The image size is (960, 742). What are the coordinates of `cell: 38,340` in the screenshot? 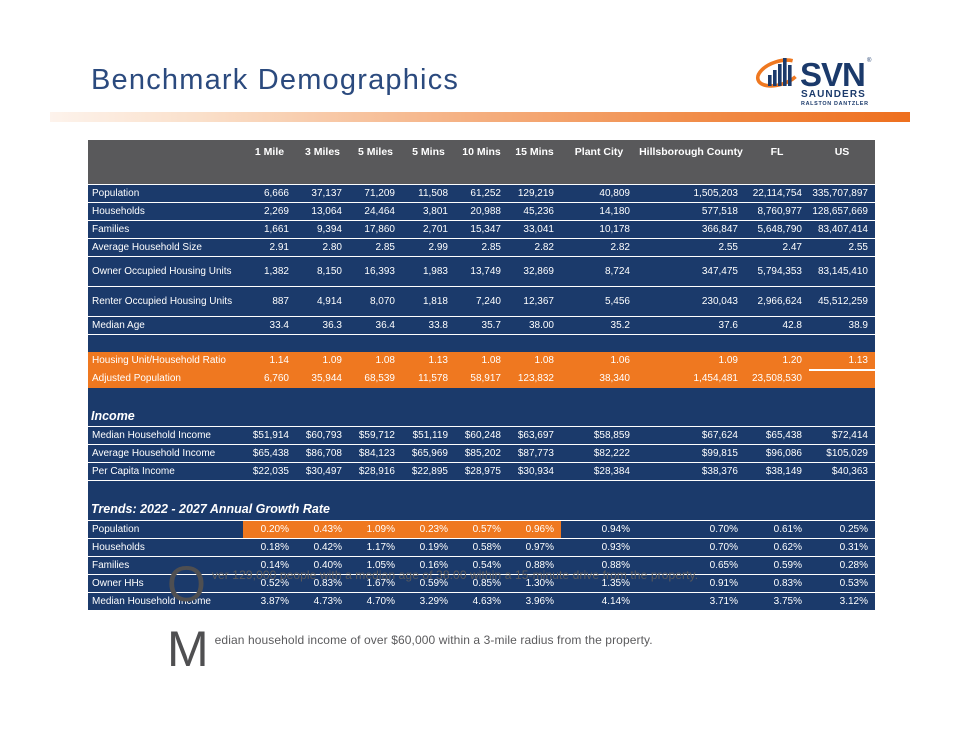 It's located at (599, 379).